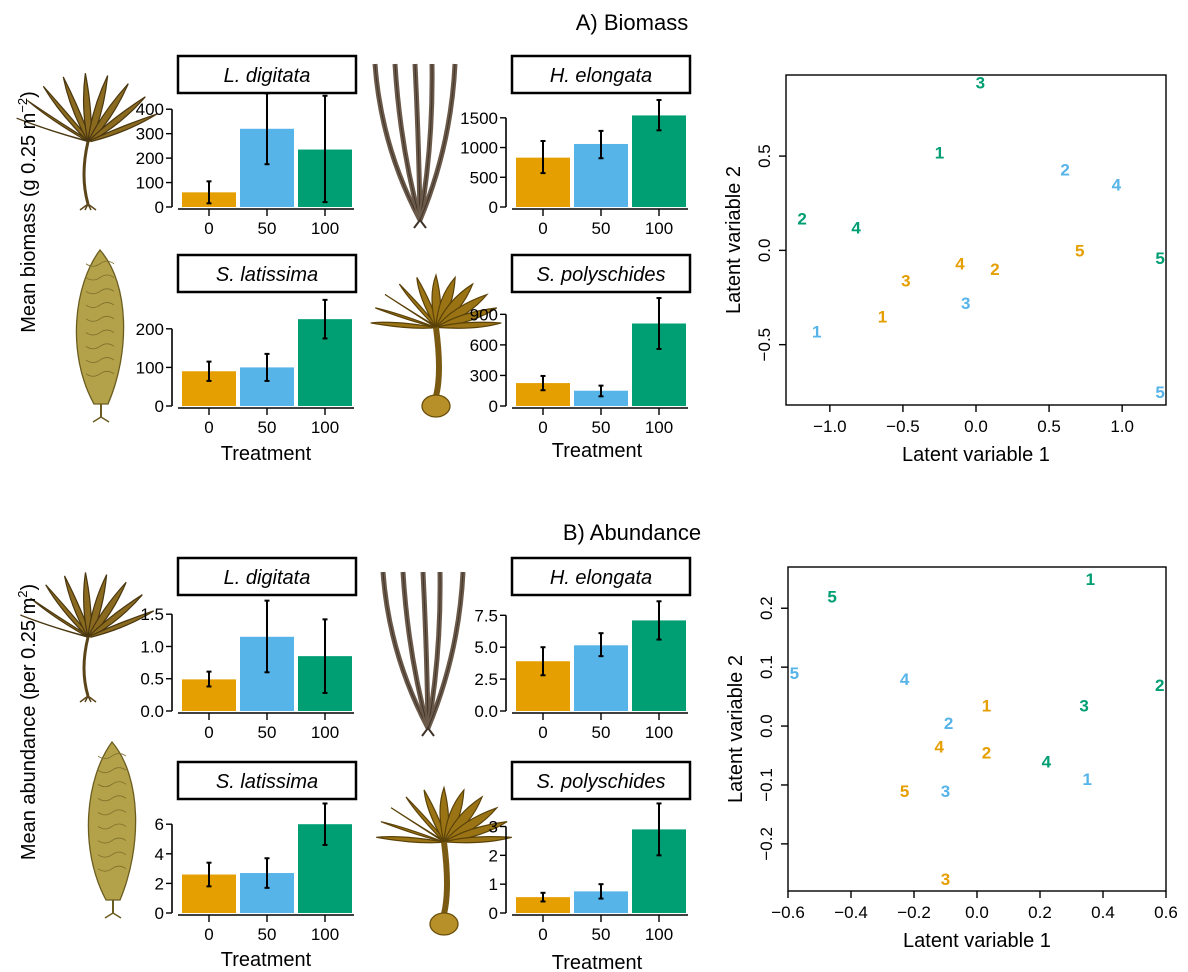  What do you see at coordinates (764, 156) in the screenshot?
I see `y-tick-label: 0.5` at bounding box center [764, 156].